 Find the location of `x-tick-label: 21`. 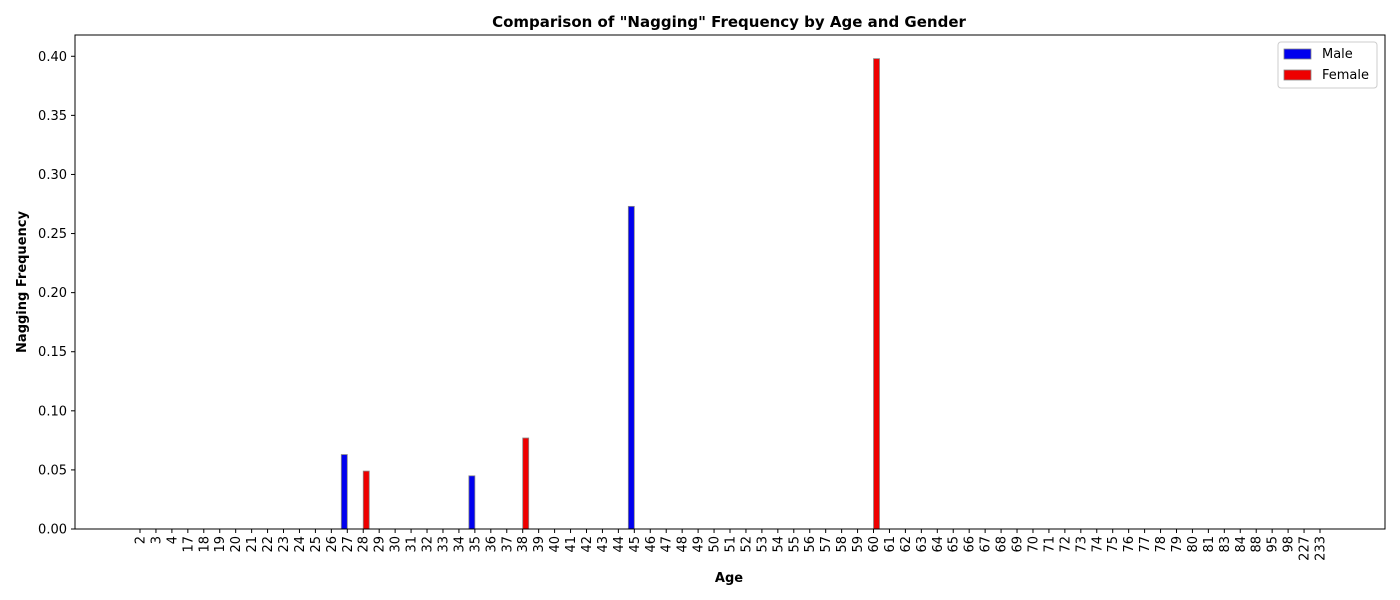

x-tick-label: 21 is located at coordinates (252, 544).